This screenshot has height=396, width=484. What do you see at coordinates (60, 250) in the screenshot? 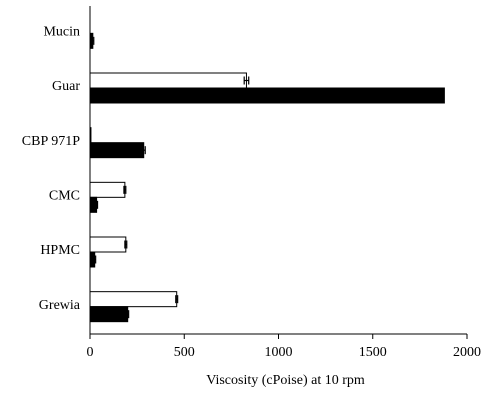
I see `category-label-hpmc: HPMC` at bounding box center [60, 250].